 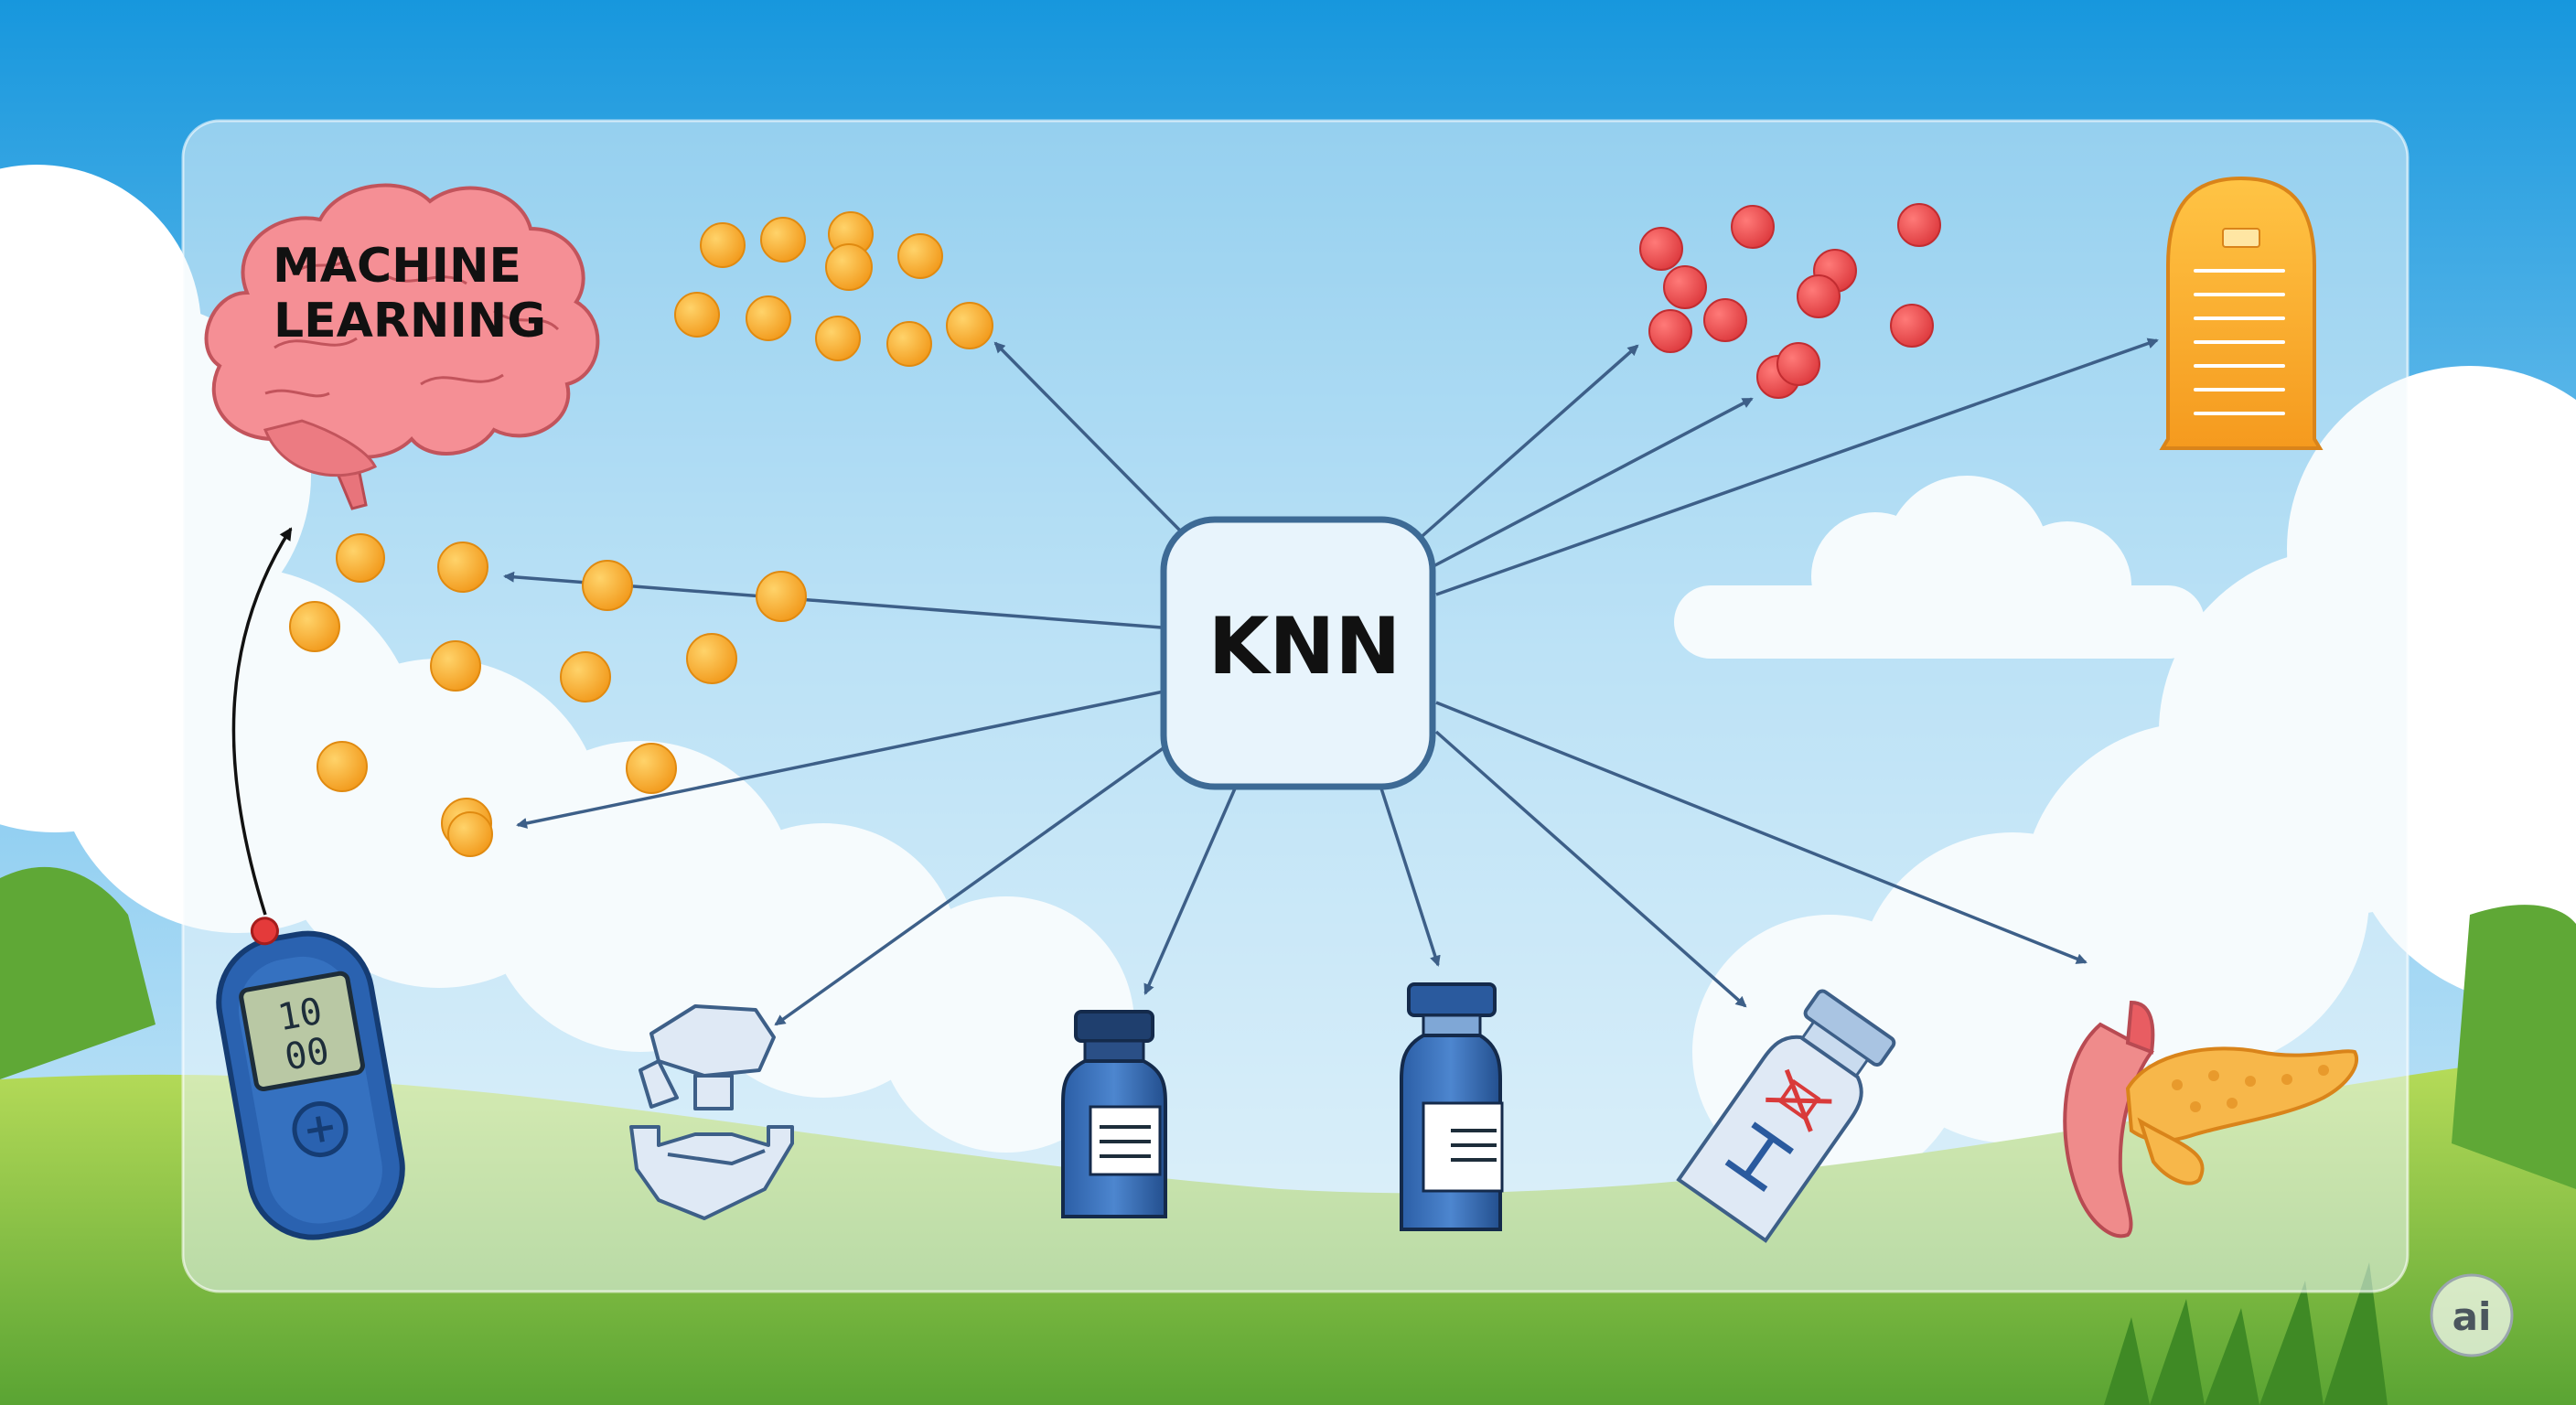 What do you see at coordinates (1790, 301) in the screenshot?
I see `red-cluster` at bounding box center [1790, 301].